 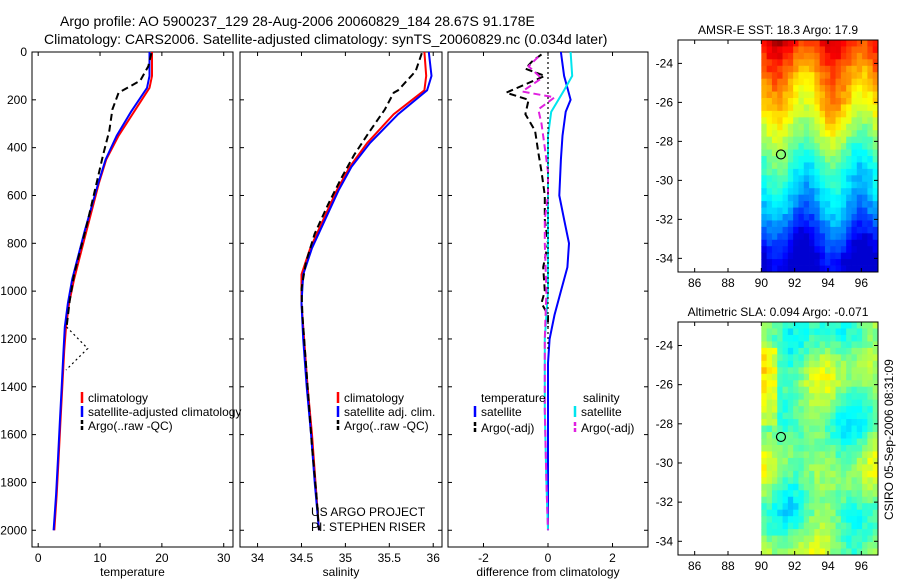 What do you see at coordinates (164, 412) in the screenshot?
I see `temp-legend-satellite-label: satellite-adjusted climatology` at bounding box center [164, 412].